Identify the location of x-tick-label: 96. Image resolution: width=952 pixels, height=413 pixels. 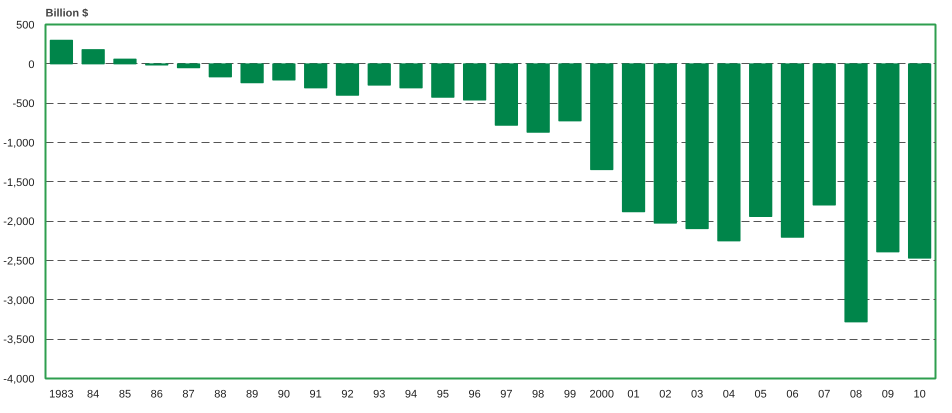
(474, 394).